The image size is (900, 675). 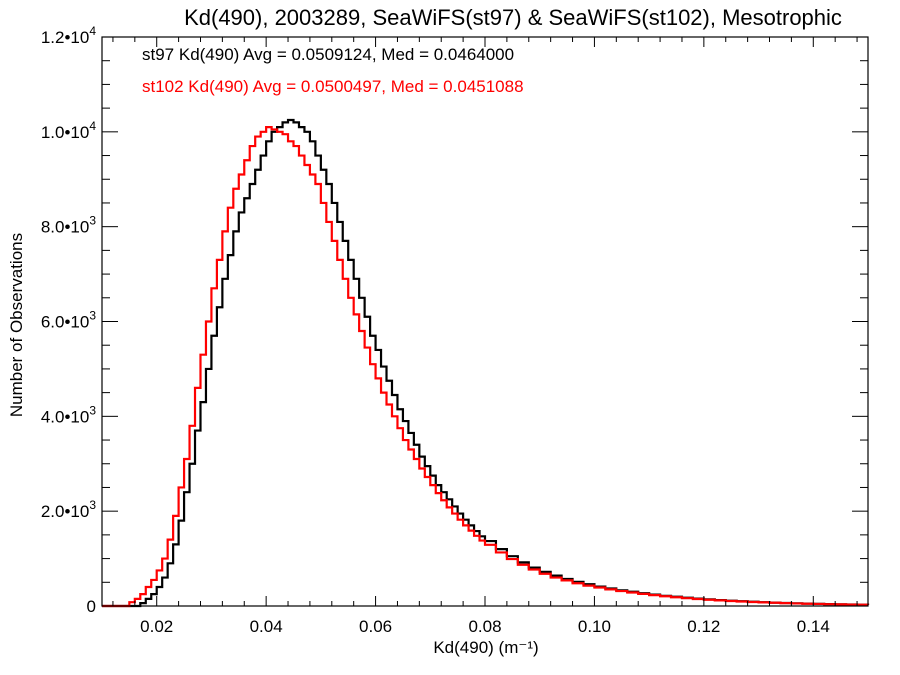 I want to click on y-tick-label: 1.0•104, so click(x=69, y=130).